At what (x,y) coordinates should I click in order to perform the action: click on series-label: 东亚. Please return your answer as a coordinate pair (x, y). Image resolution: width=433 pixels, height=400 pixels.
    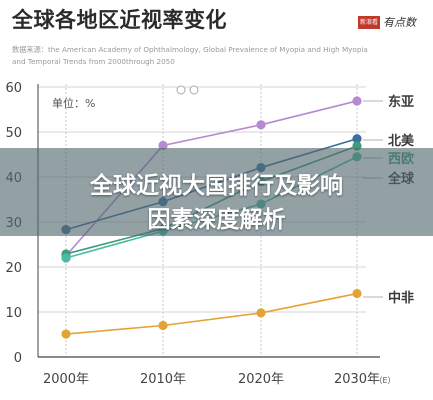
    Looking at the image, I should click on (401, 102).